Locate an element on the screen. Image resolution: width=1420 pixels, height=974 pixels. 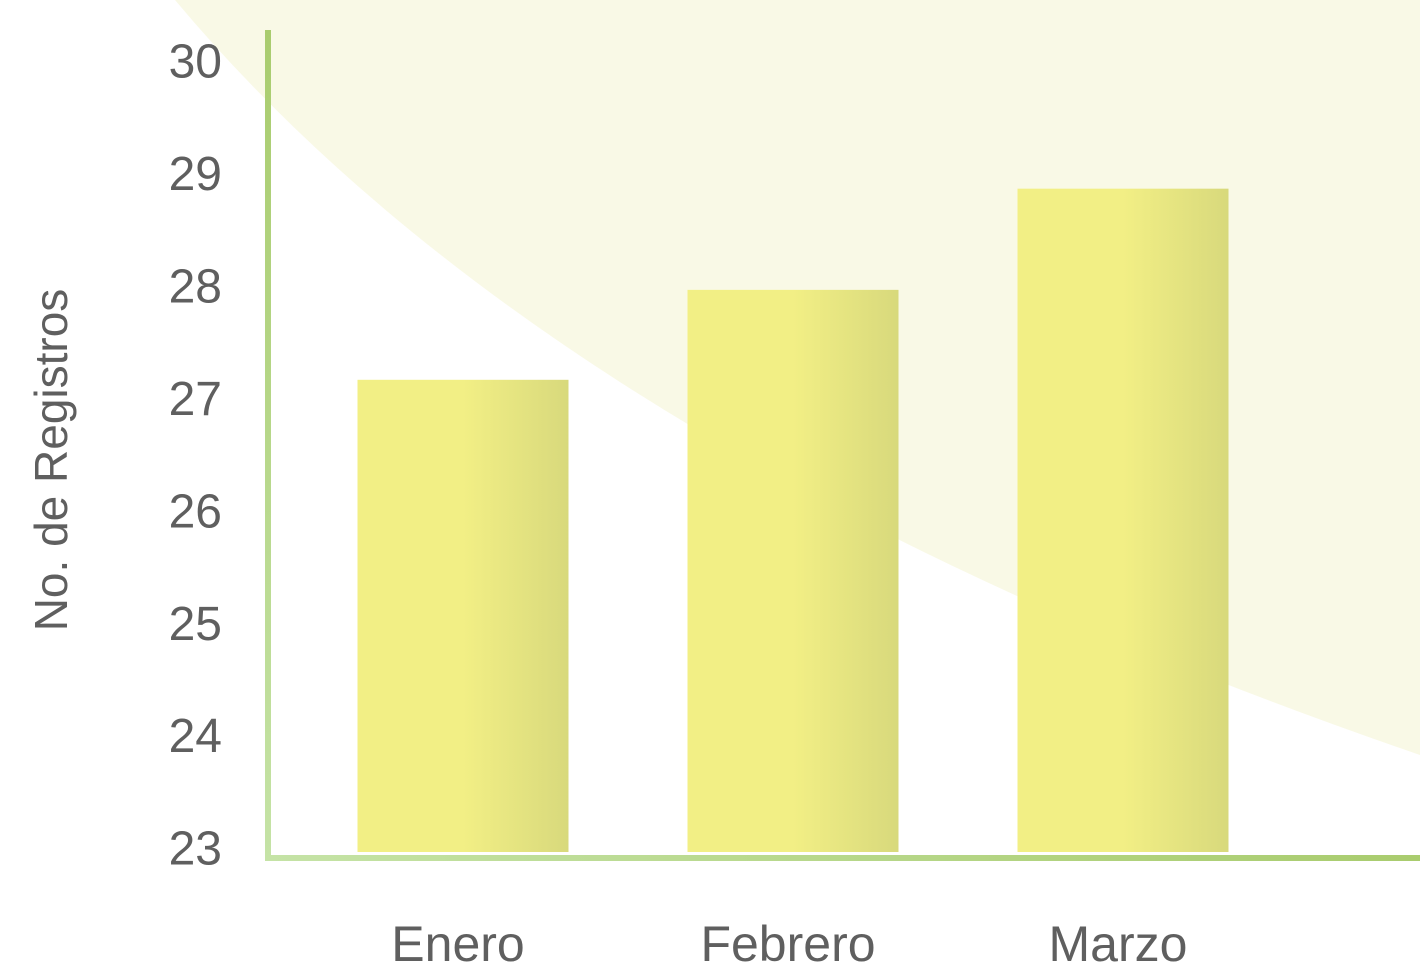
y-tick-label: 26 is located at coordinates (195, 511).